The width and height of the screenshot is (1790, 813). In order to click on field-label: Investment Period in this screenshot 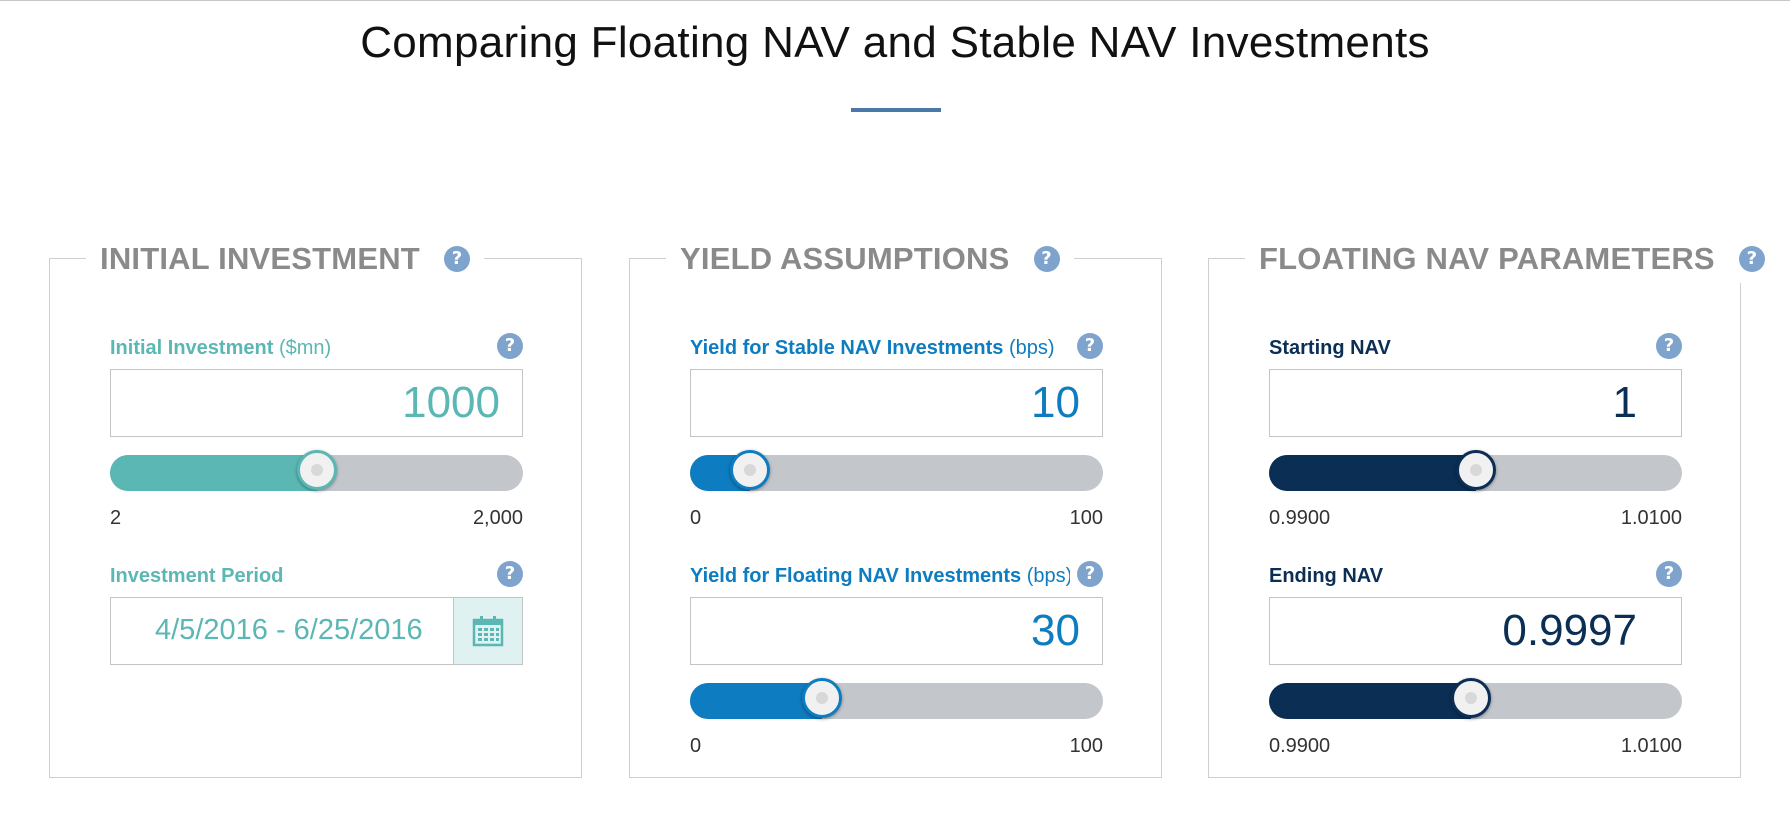, I will do `click(197, 576)`.